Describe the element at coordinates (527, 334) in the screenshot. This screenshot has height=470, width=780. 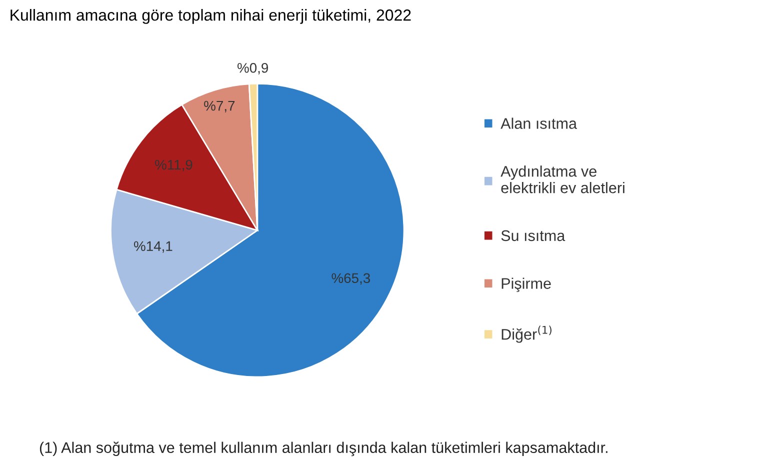
I see `legend-label: Diğer$^{(1)}$` at that location.